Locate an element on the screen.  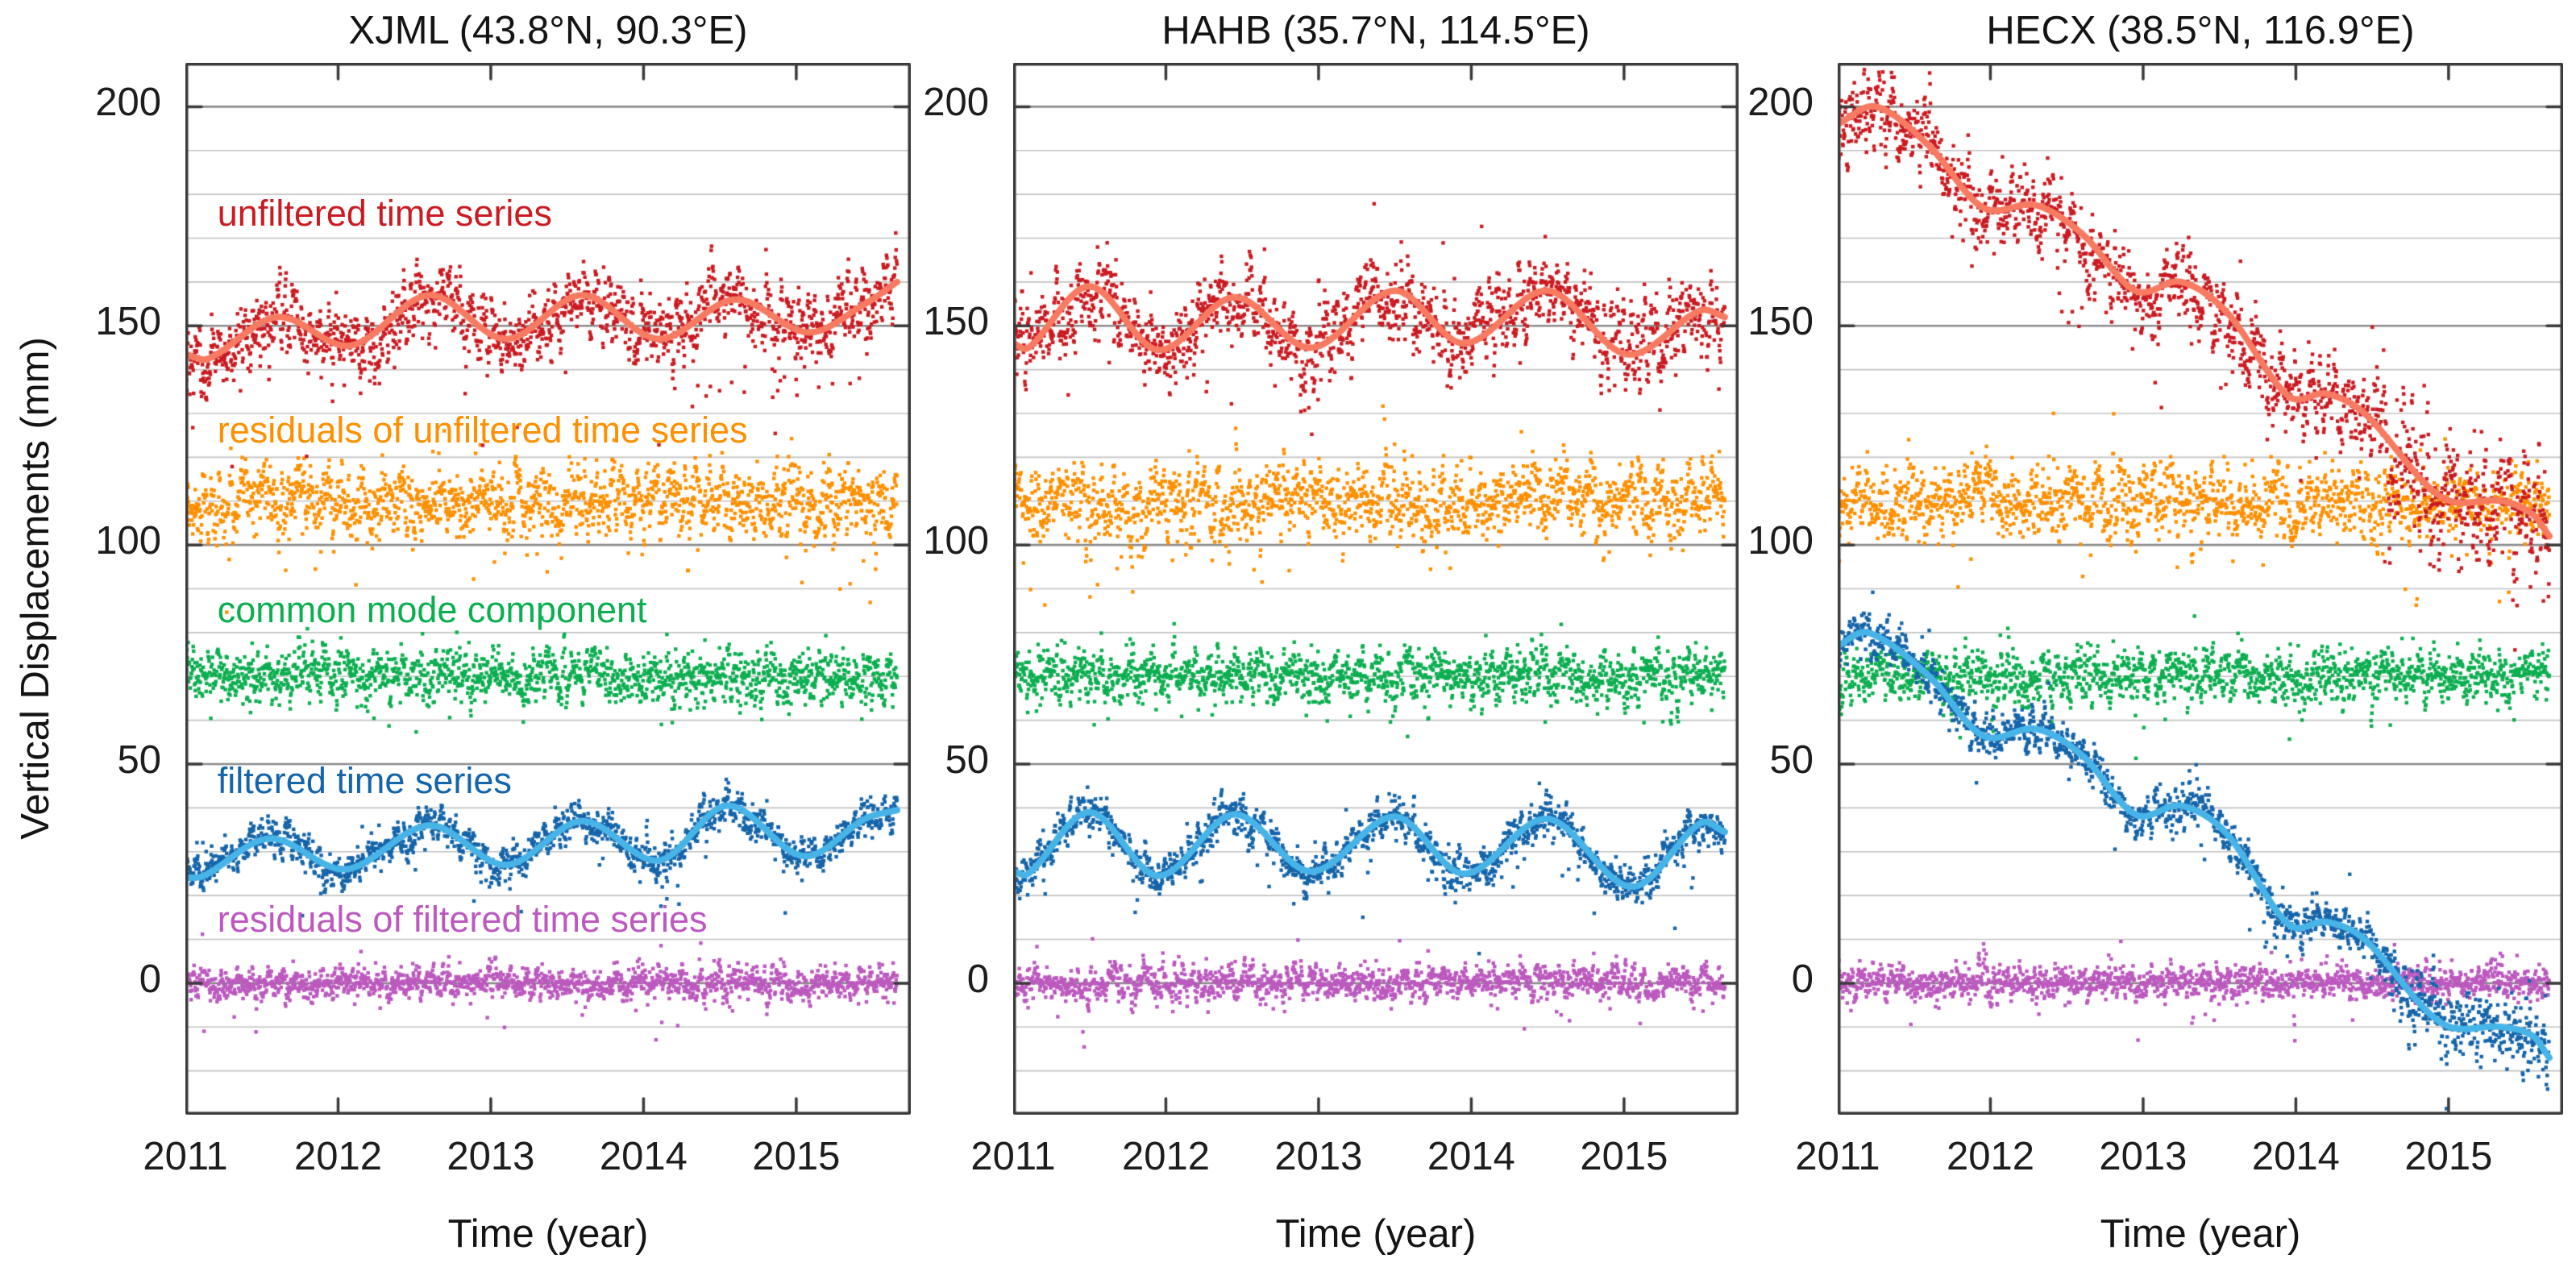
panel-title-xjml: XJML (43.8°N, 90.3°E) is located at coordinates (548, 30).